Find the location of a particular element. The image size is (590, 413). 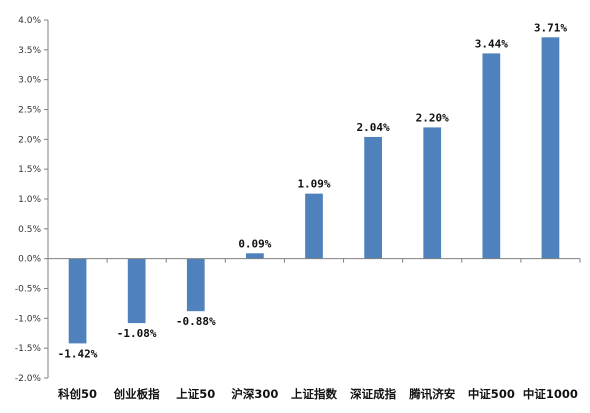

y-tick-label: 0.5% is located at coordinates (29, 230).